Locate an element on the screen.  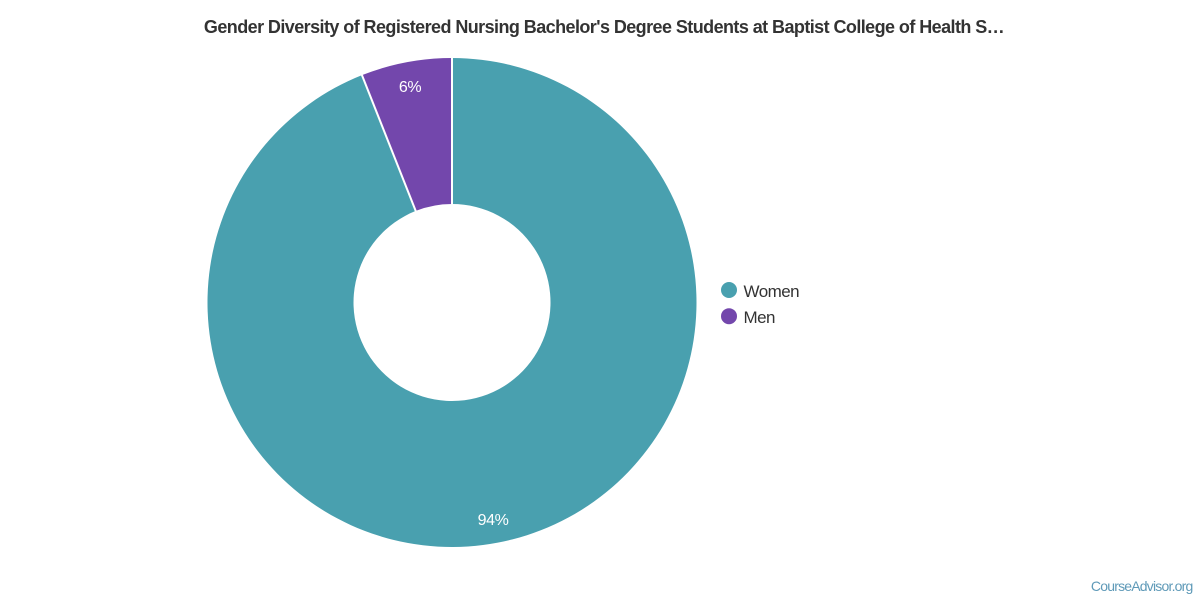
svg-text: 94% is located at coordinates (493, 520).